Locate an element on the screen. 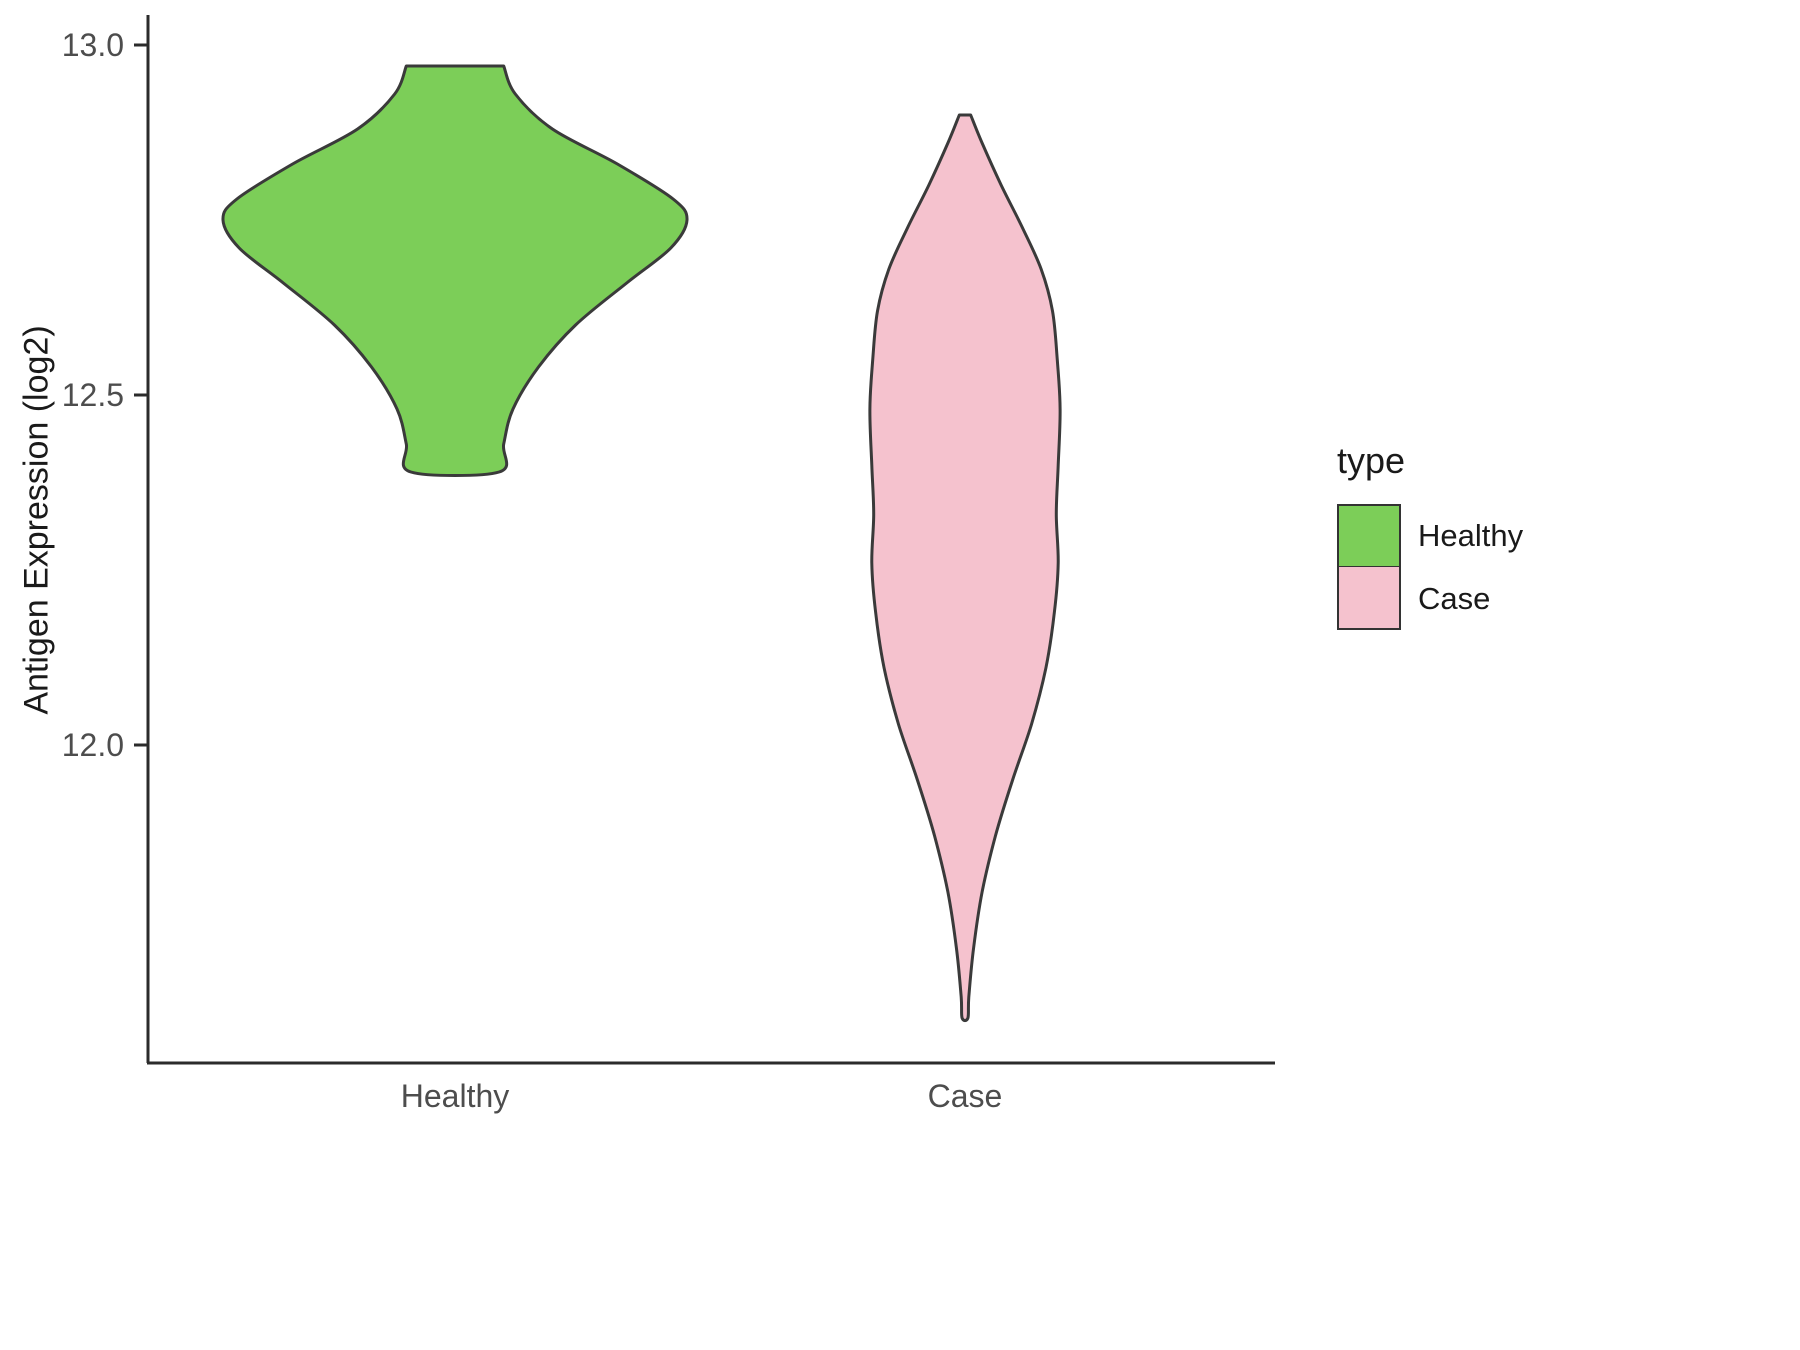 The image size is (1800, 1350). y-tick-label: 12.5 is located at coordinates (93, 395).